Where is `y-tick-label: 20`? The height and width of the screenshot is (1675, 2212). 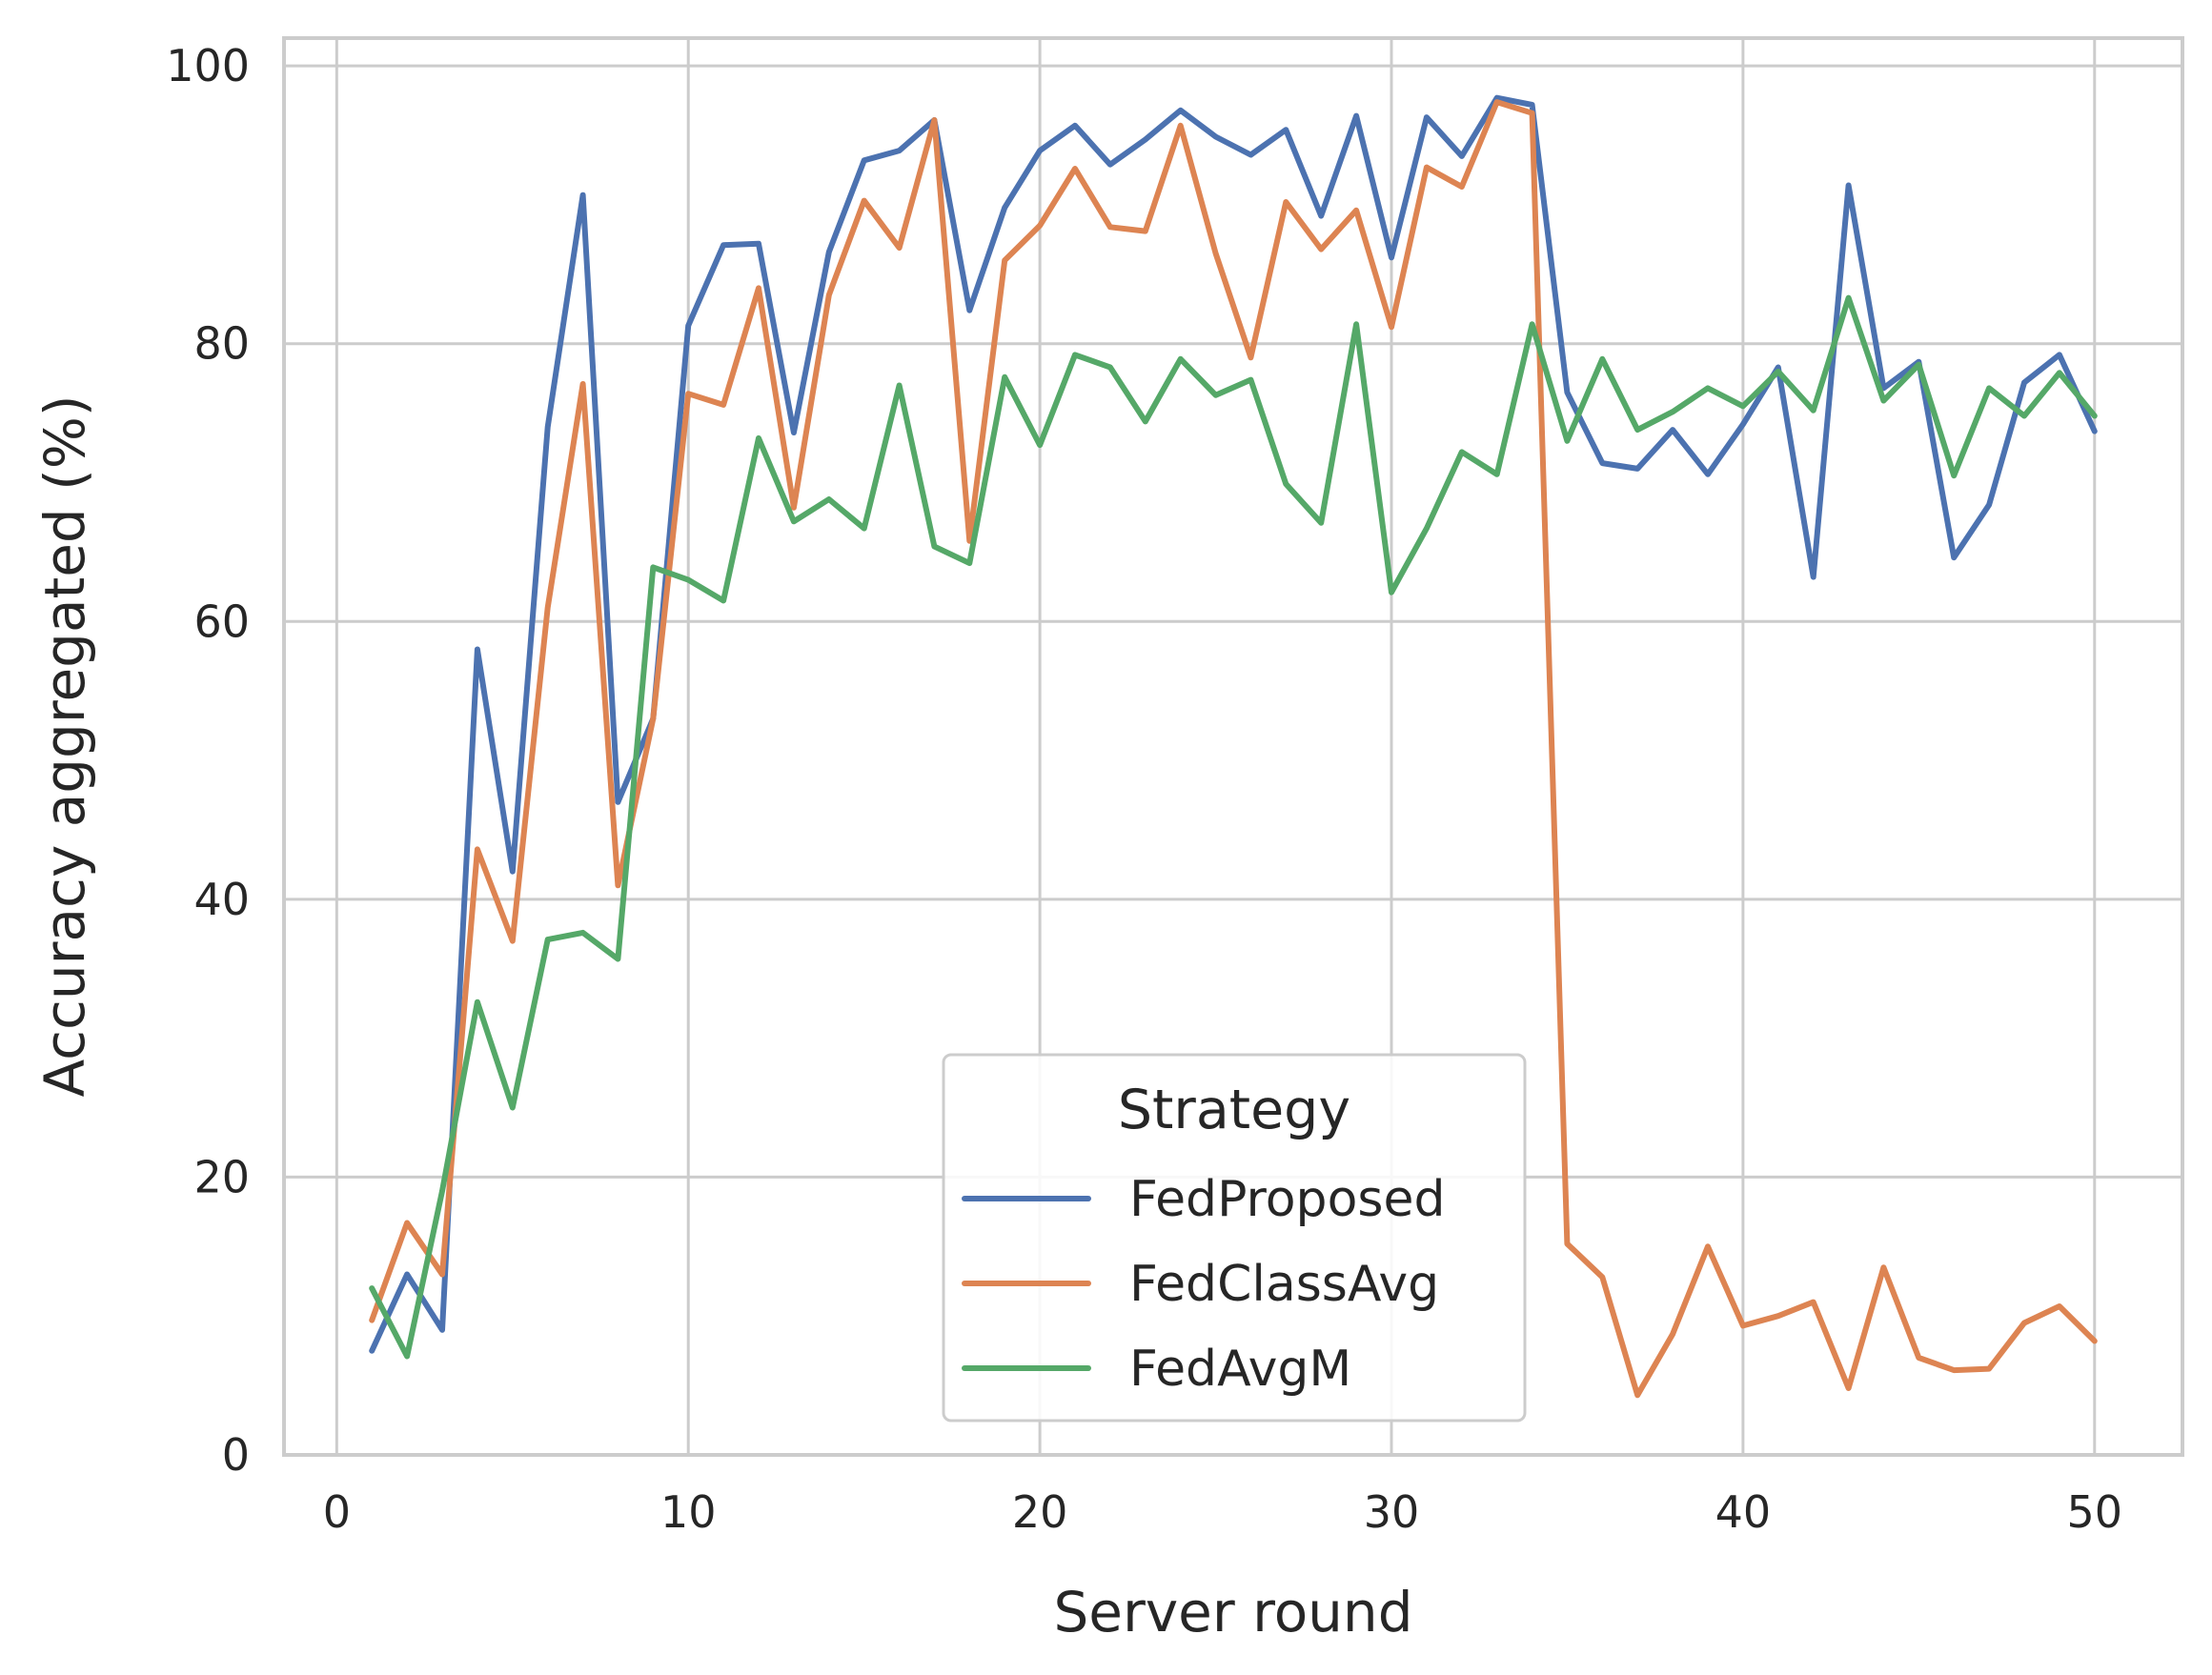
y-tick-label: 20 is located at coordinates (221, 1176).